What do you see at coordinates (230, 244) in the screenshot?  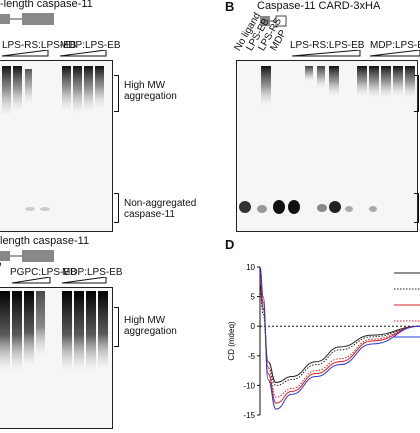 I see `panel-letter-d: D` at bounding box center [230, 244].